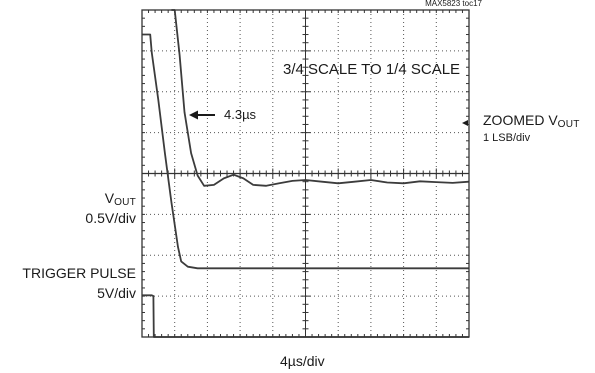 Image resolution: width=595 pixels, height=373 pixels. I want to click on channel-zoomed-vout-scale: 1 LSB/div, so click(507, 138).